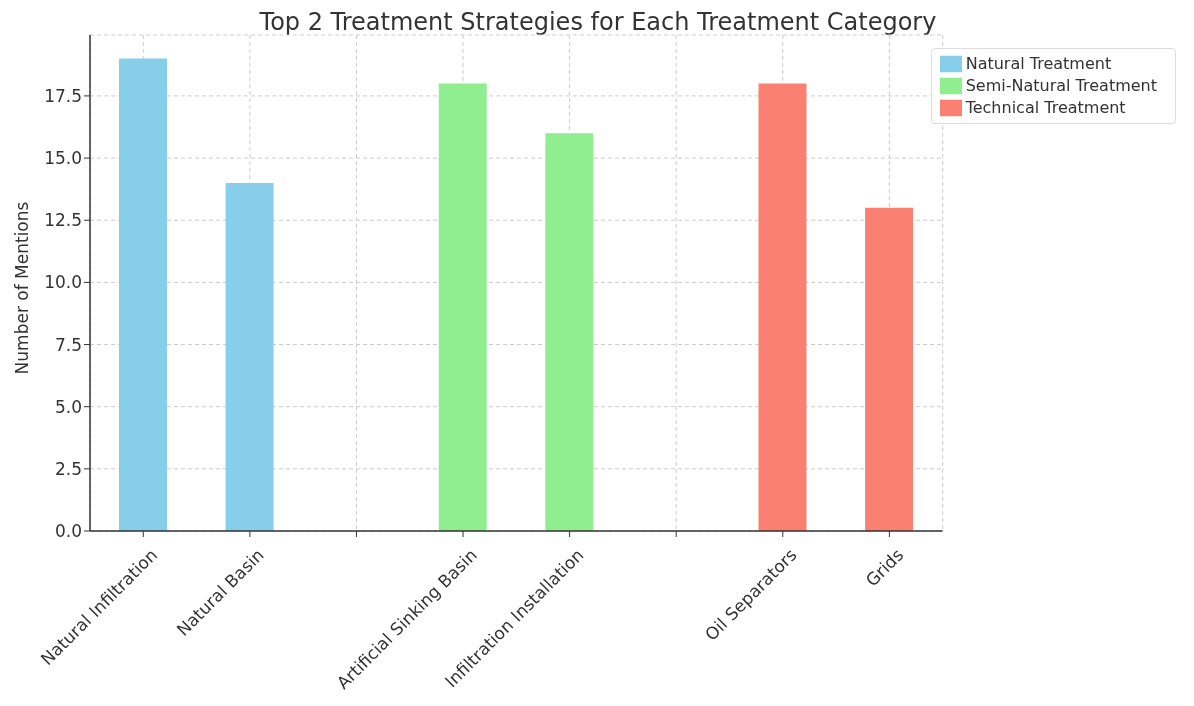 The height and width of the screenshot is (706, 1194). What do you see at coordinates (1045, 107) in the screenshot?
I see `legend-label: Technical Treatment` at bounding box center [1045, 107].